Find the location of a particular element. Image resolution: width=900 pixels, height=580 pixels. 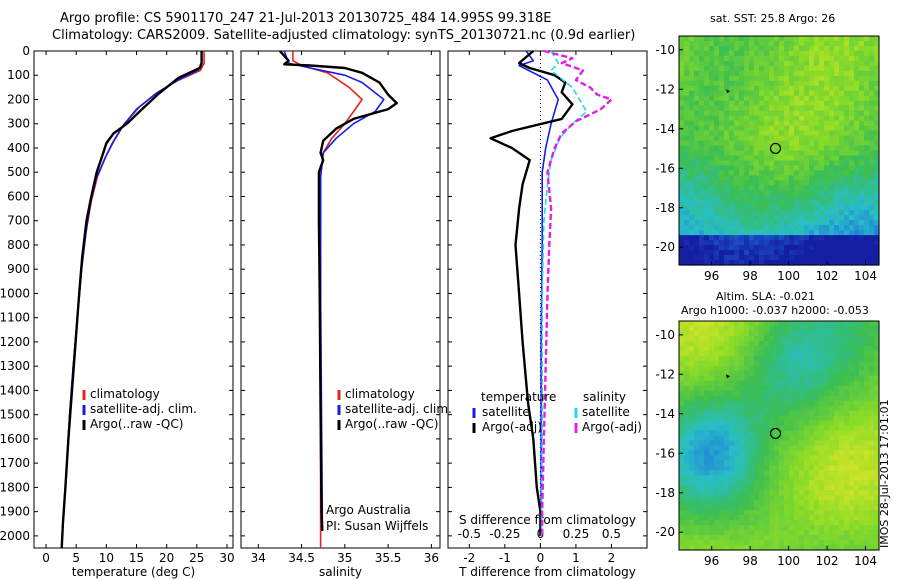

y-tick-label: 900 is located at coordinates (18, 269).